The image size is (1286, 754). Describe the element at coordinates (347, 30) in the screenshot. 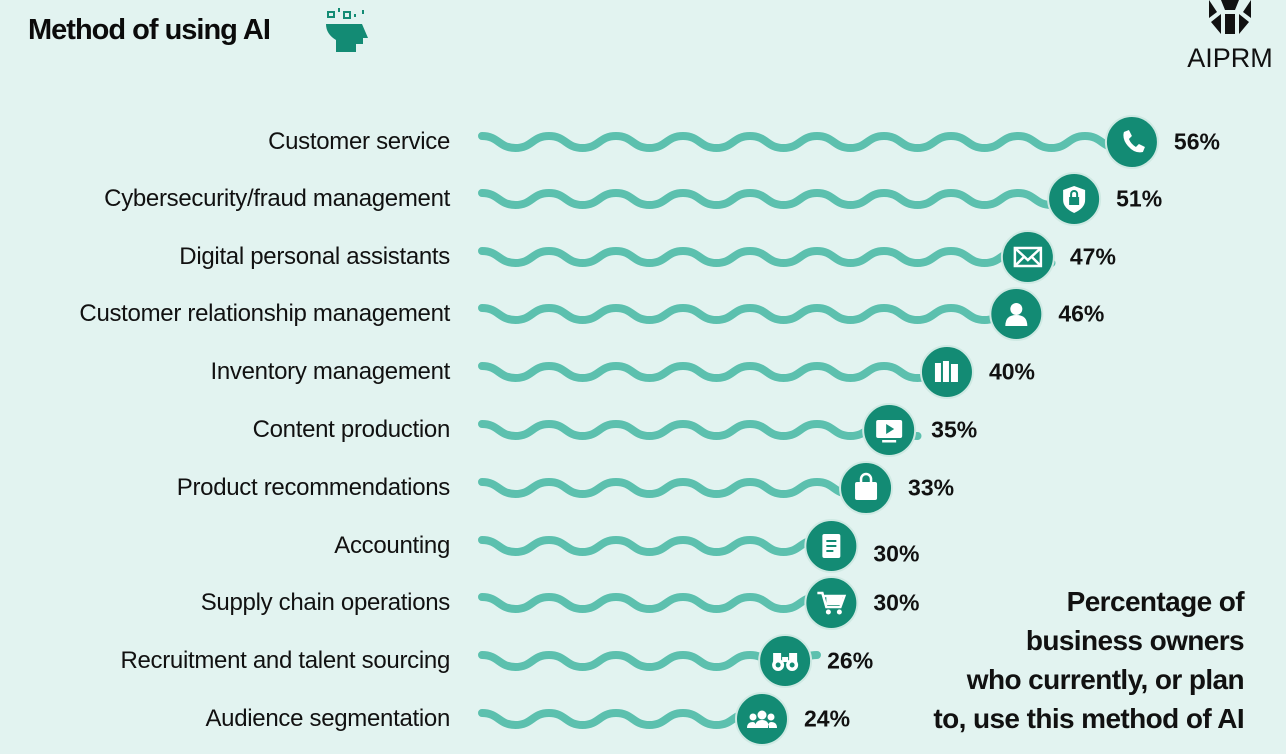

I see `ai-head-icon` at that location.